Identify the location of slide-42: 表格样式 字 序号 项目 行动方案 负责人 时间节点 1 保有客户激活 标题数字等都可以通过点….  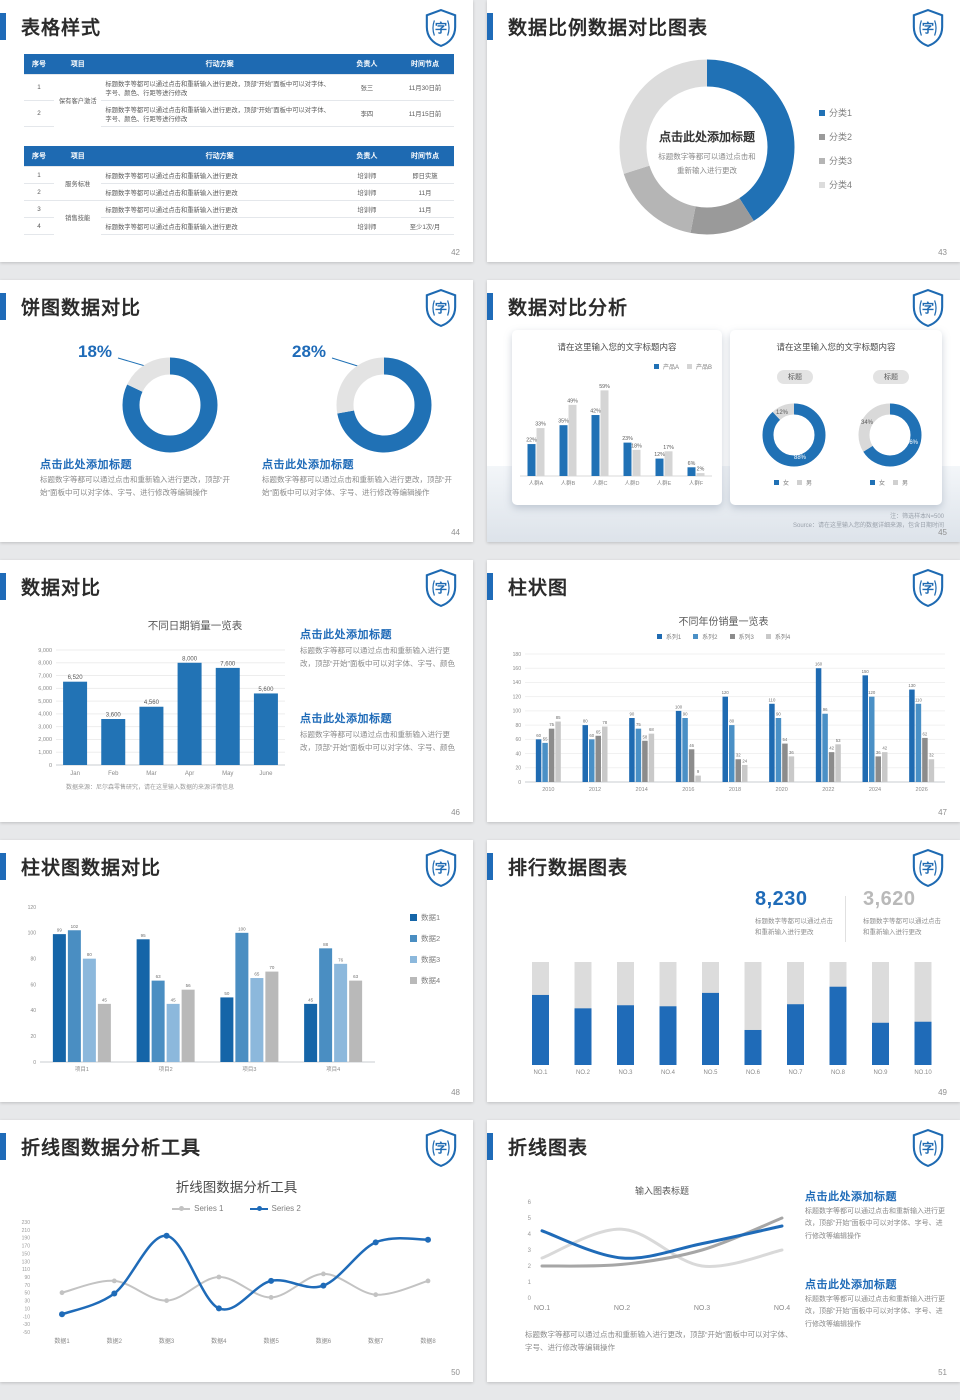
(236, 131).